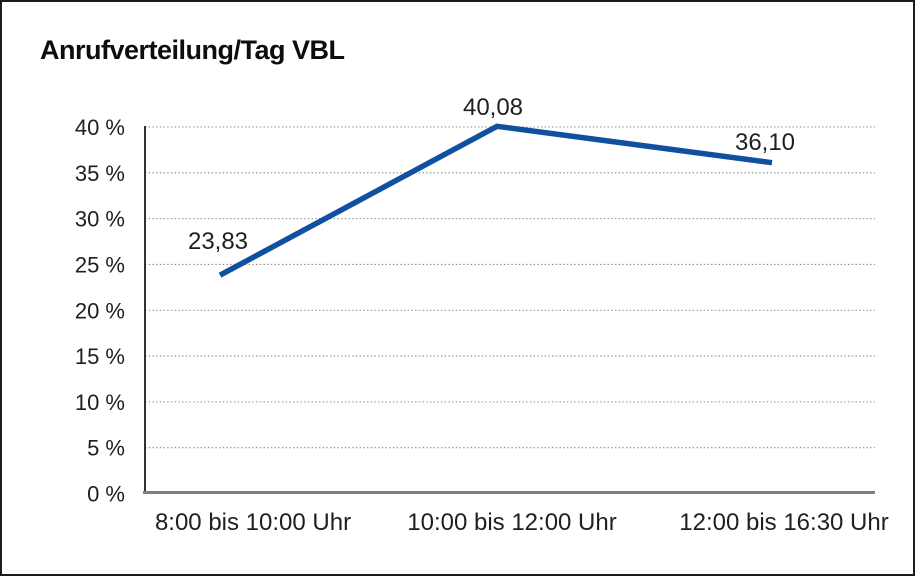  What do you see at coordinates (783, 522) in the screenshot?
I see `x-axis-category-label: 12:00 bis 16:30 Uhr` at bounding box center [783, 522].